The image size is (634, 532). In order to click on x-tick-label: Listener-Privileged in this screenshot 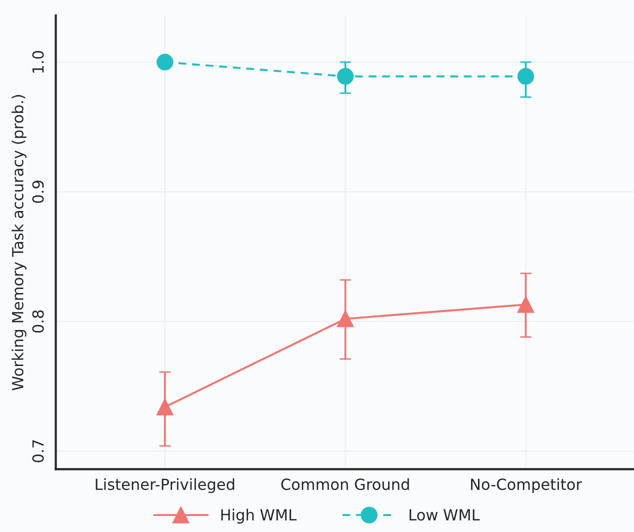, I will do `click(165, 486)`.